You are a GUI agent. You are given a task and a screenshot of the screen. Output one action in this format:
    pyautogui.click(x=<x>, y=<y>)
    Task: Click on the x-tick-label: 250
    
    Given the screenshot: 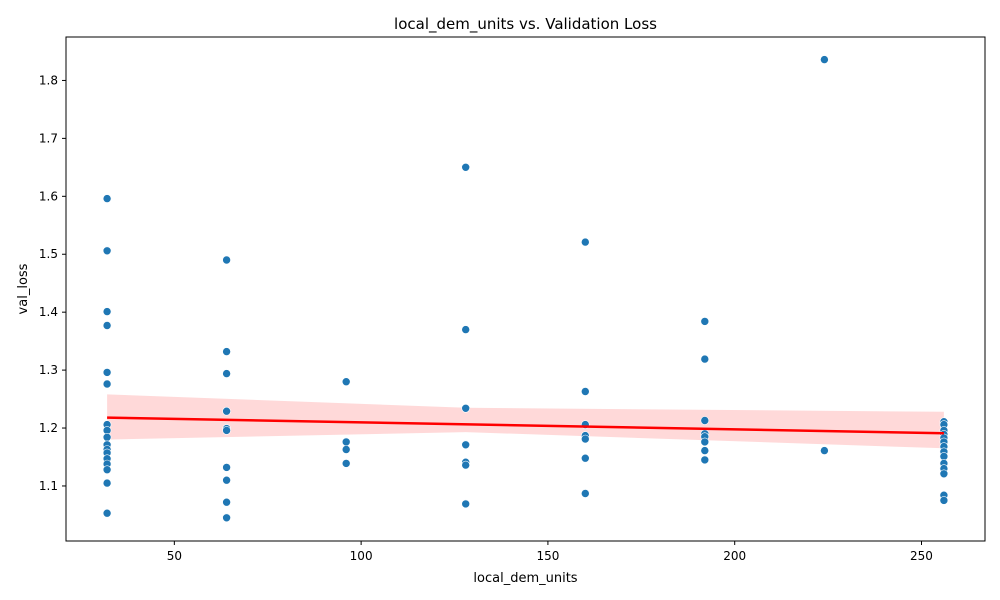 What is the action you would take?
    pyautogui.click(x=921, y=556)
    